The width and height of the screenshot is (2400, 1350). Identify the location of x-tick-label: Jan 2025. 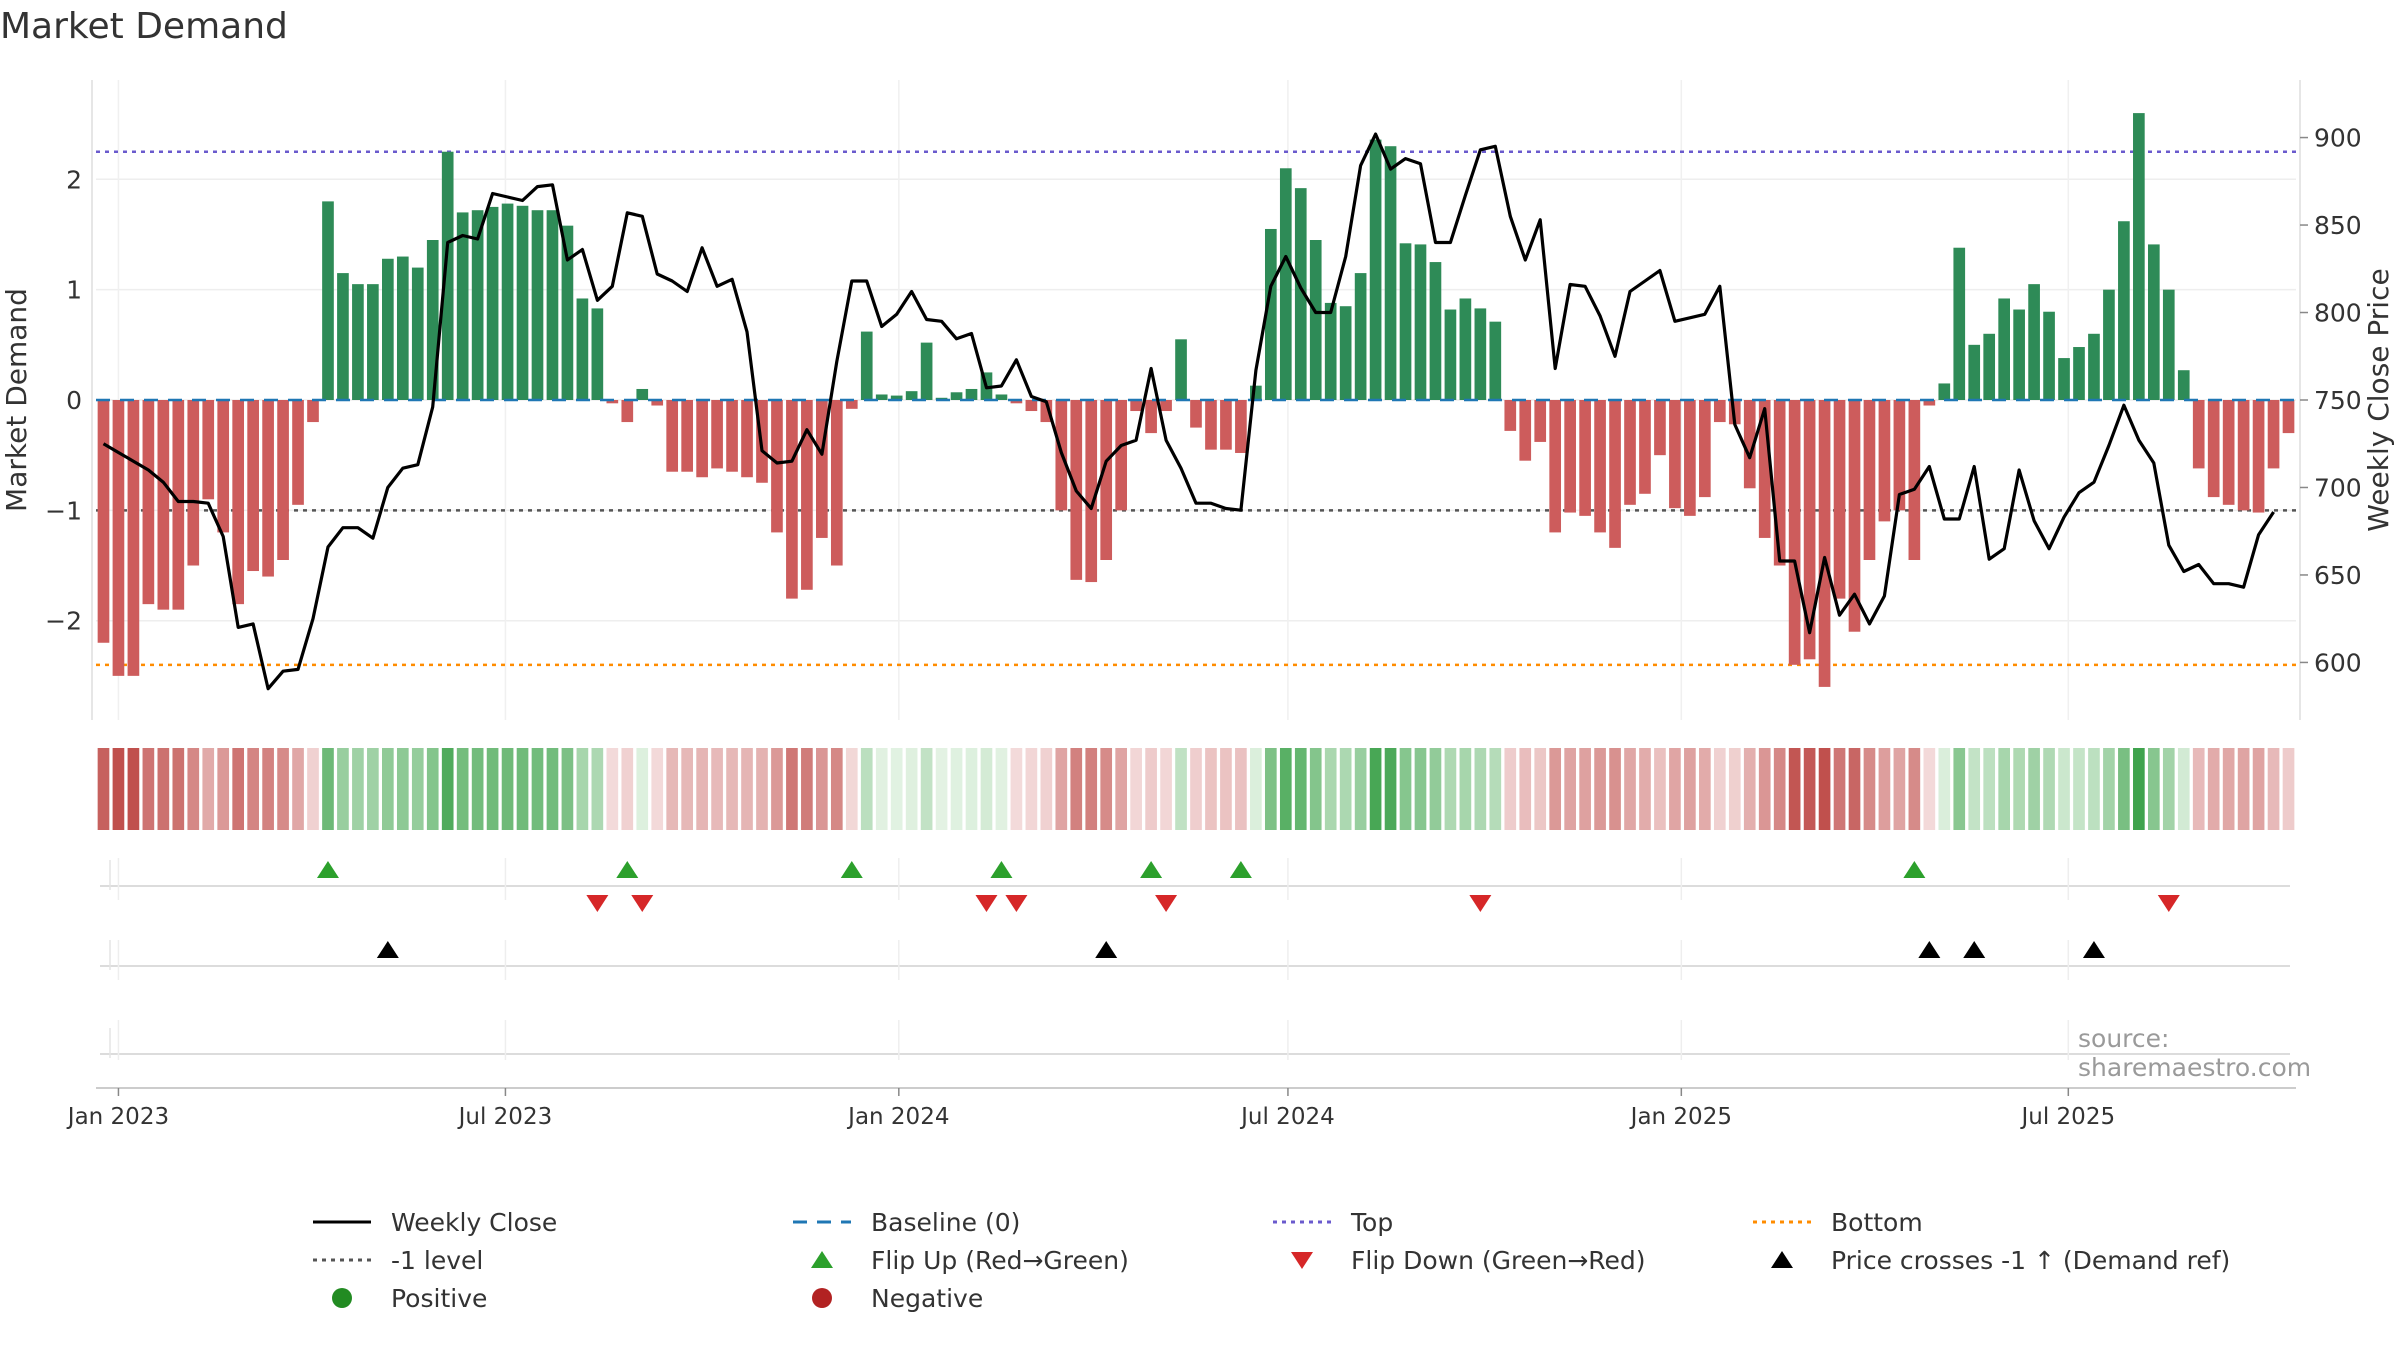
(1680, 1117).